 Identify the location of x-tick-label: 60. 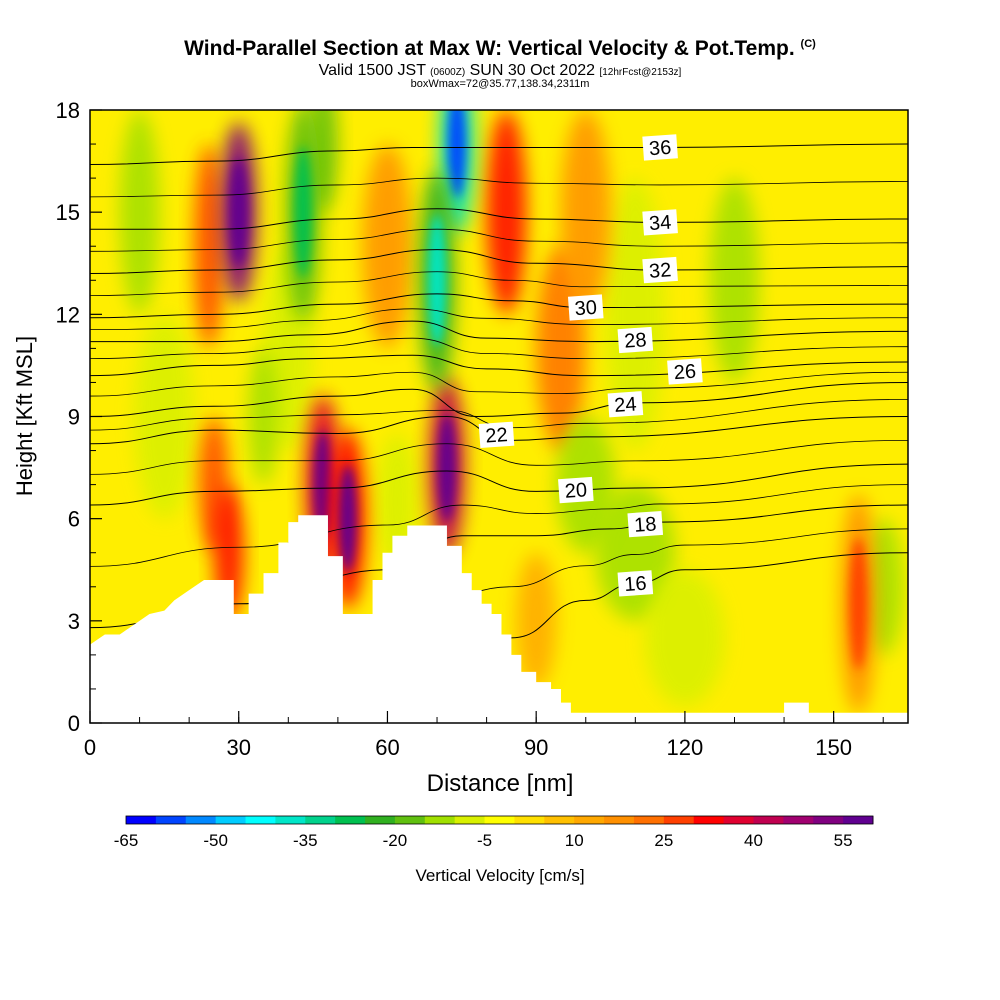
(387, 747).